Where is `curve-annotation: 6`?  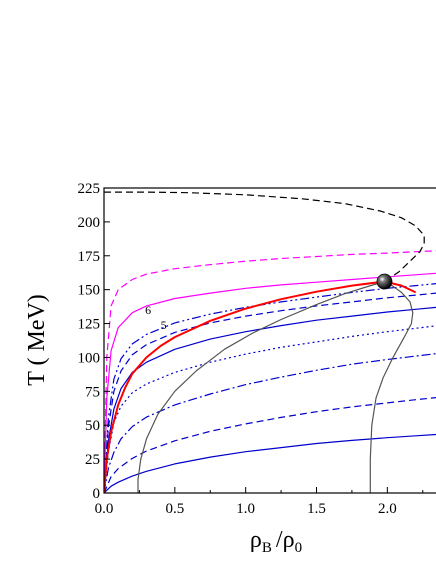 curve-annotation: 6 is located at coordinates (148, 310).